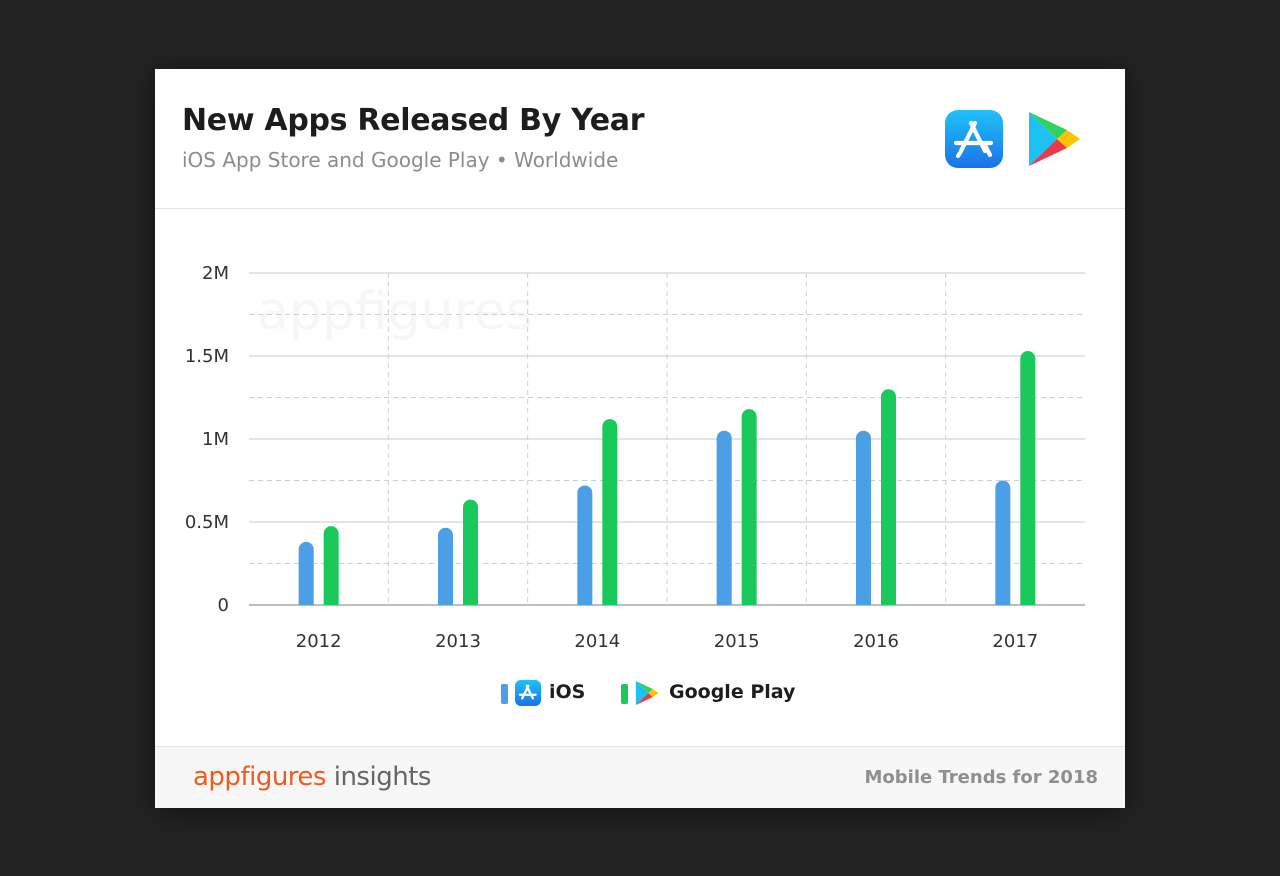  I want to click on y-tick-label: 0.5M, so click(207, 522).